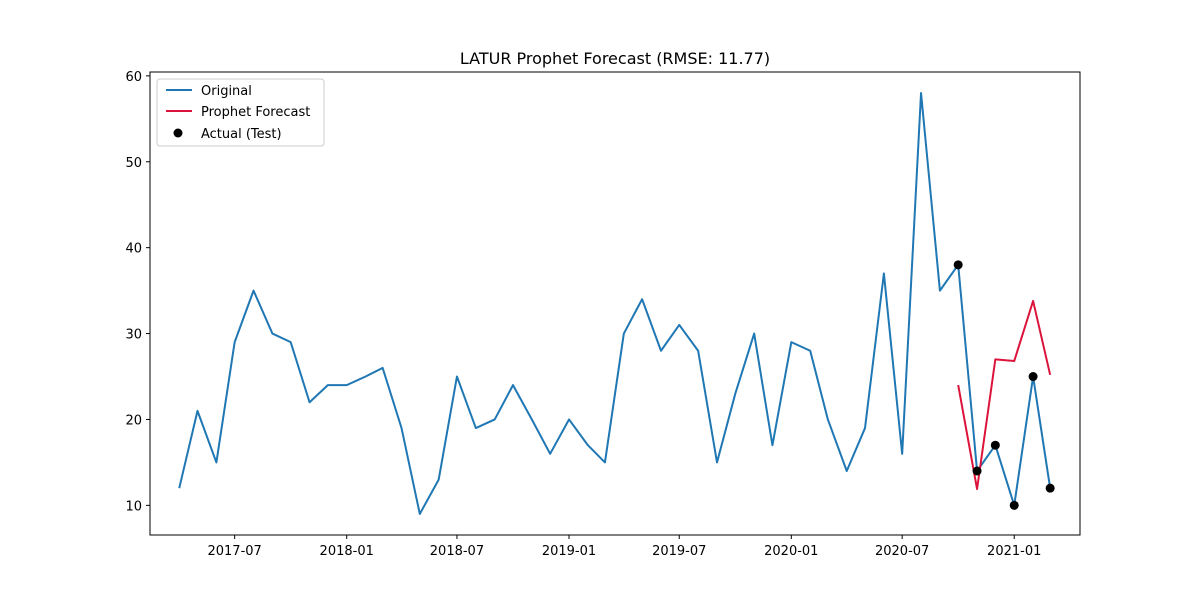 This screenshot has width=1200, height=600. Describe the element at coordinates (226, 91) in the screenshot. I see `legend-label-original: Original` at that location.